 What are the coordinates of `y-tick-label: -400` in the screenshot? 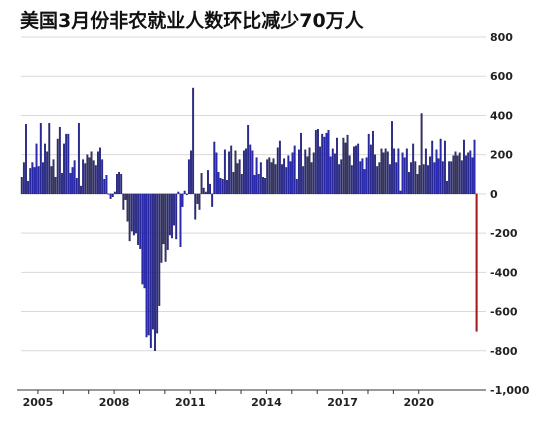 It's located at (504, 272).